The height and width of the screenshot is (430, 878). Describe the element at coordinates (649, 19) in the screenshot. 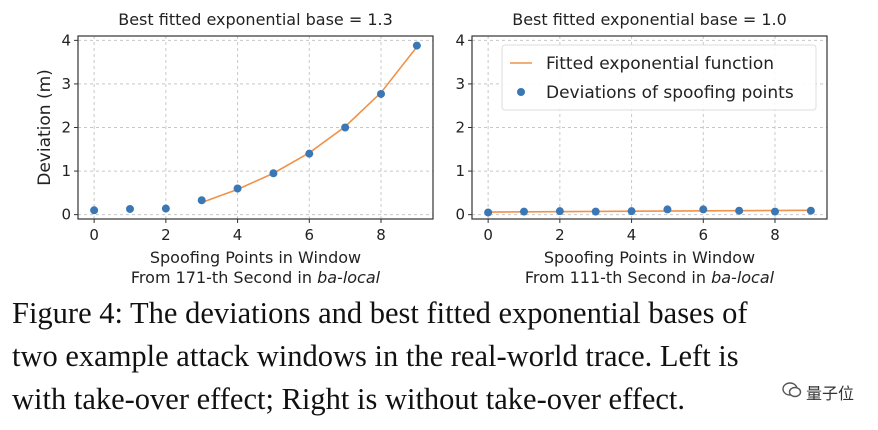

I see `chart-title: Best fitted exponential base = 1.0` at that location.